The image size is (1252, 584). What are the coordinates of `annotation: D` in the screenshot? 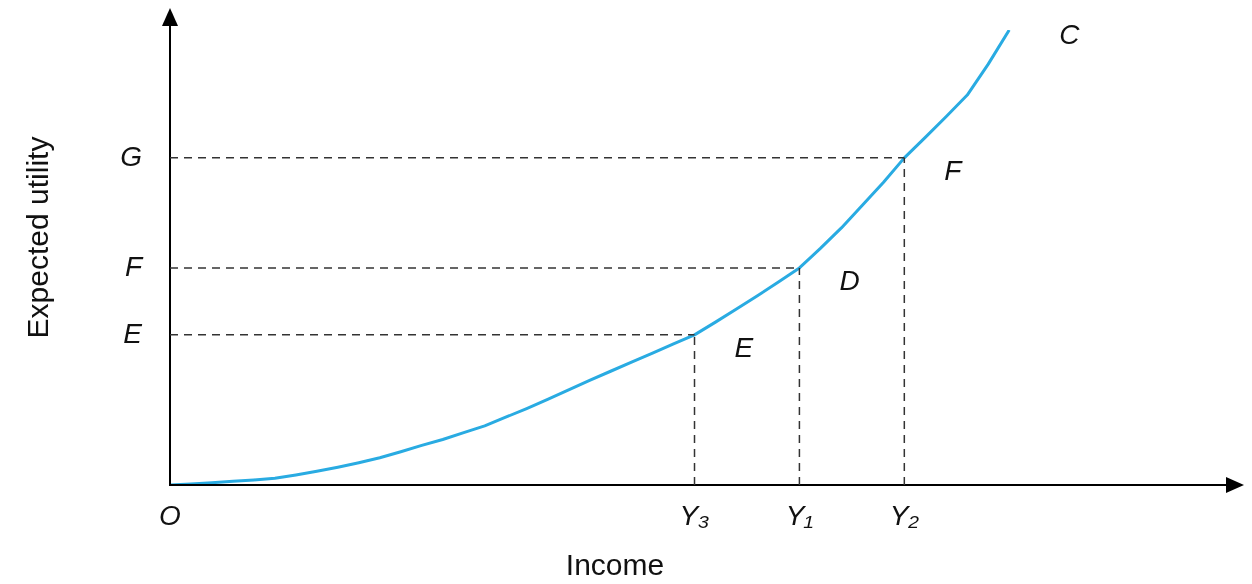 It's located at (849, 280).